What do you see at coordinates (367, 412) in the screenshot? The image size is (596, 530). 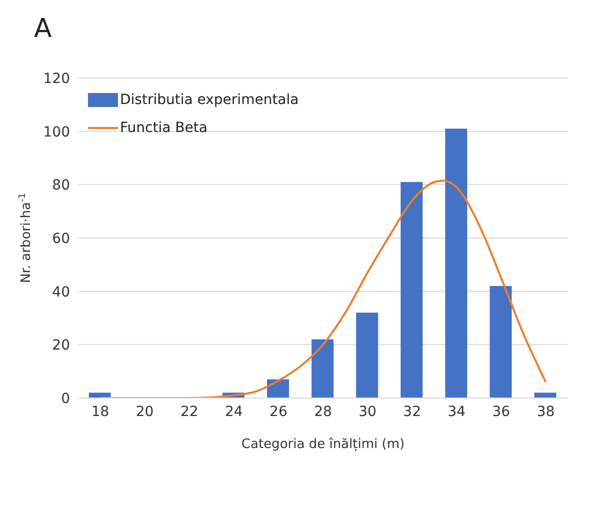 I see `x-tick-label: 30` at bounding box center [367, 412].